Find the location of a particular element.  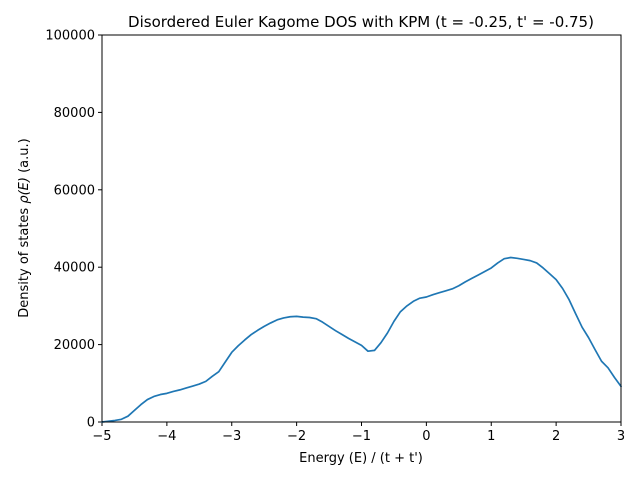

x-tick-label: −3 is located at coordinates (231, 436).